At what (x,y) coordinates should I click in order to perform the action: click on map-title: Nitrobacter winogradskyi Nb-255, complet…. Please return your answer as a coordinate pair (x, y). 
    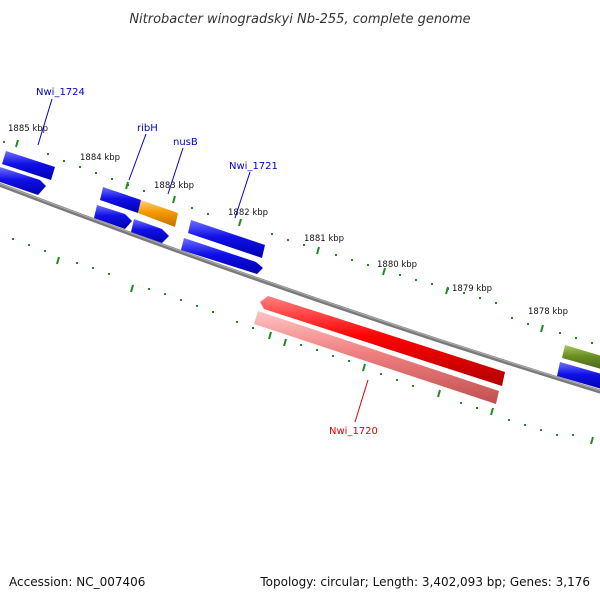
    Looking at the image, I should click on (299, 19).